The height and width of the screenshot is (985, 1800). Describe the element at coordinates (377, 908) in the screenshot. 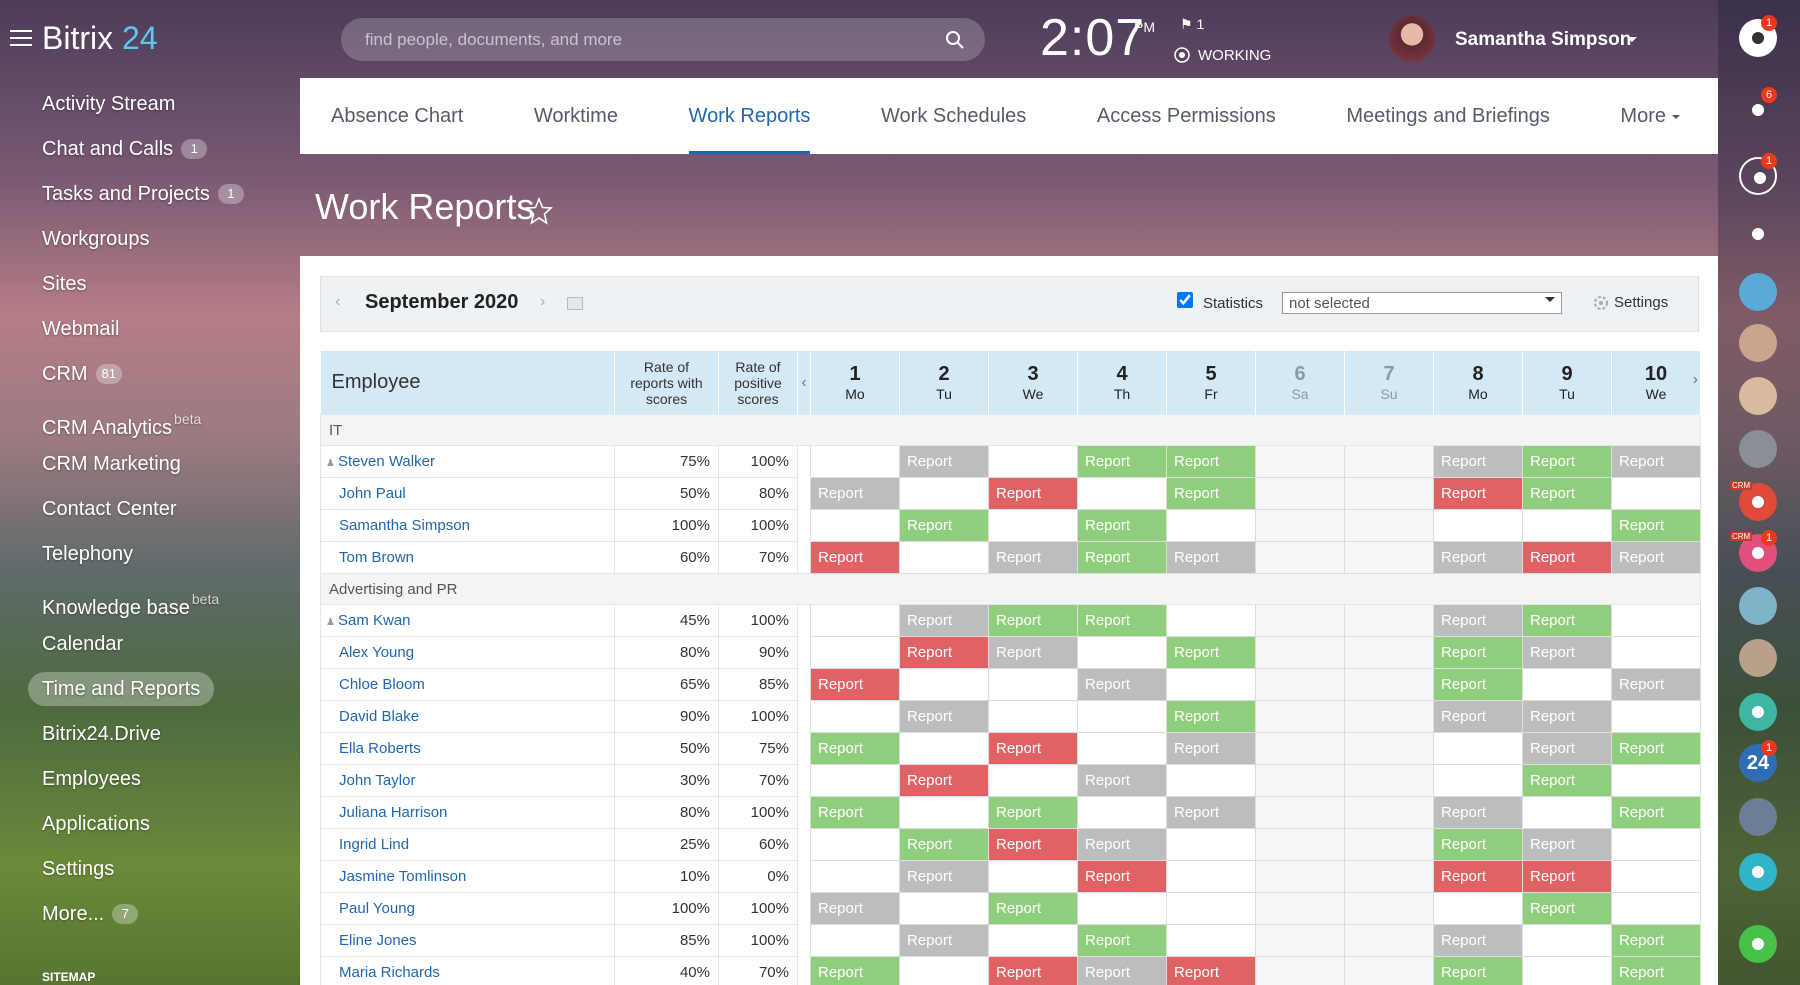

I see `employee-name: Paul Young` at that location.